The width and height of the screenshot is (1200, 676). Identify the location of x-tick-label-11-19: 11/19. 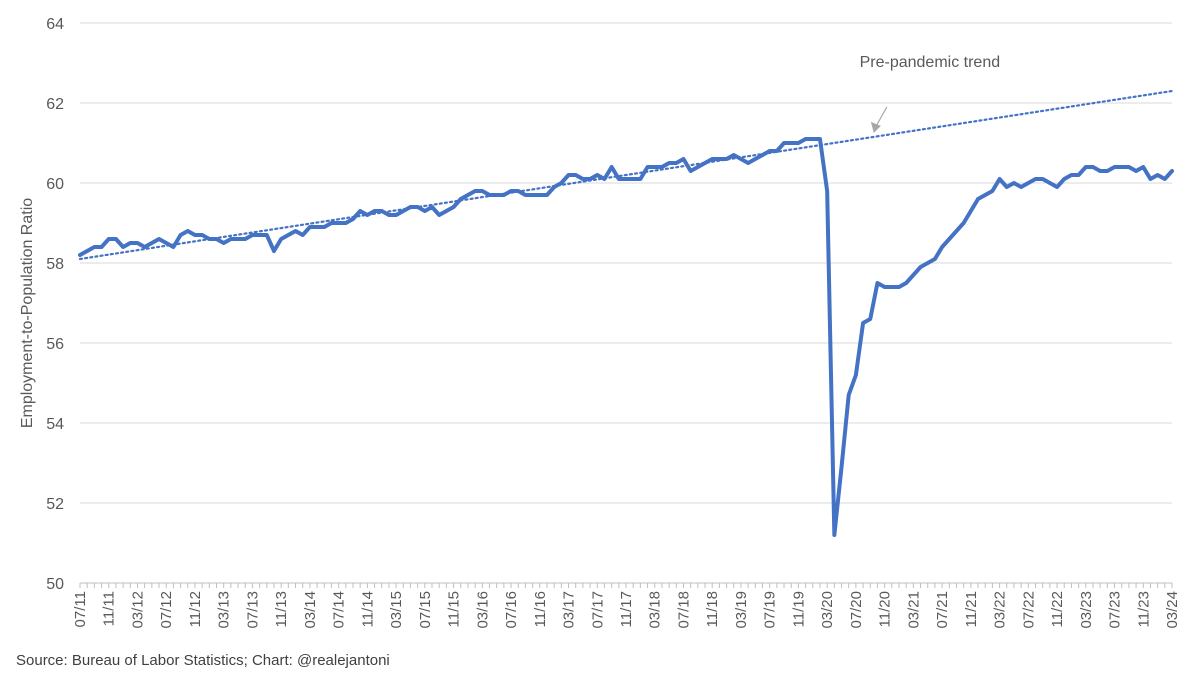
(798, 609).